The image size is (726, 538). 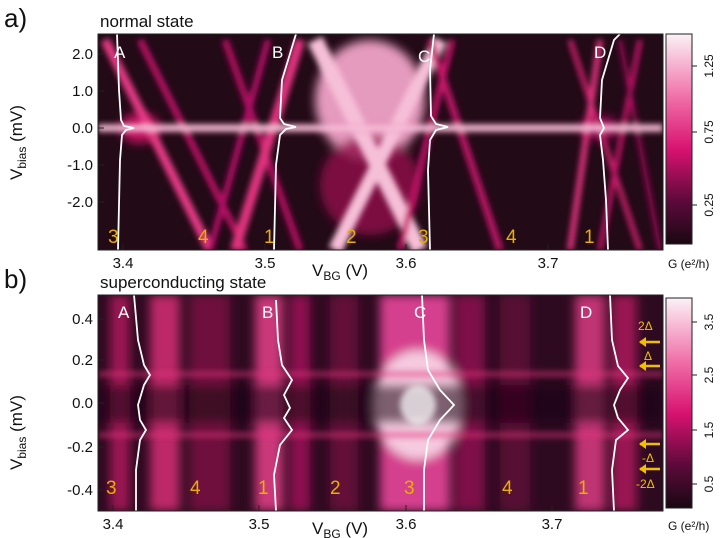 I want to click on panel-a-charge-1a: 1, so click(x=269, y=237).